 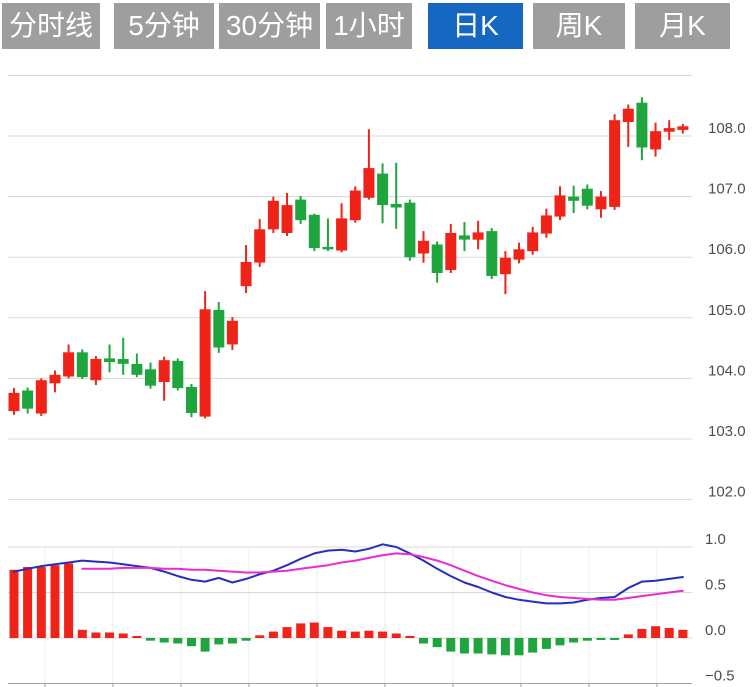 What do you see at coordinates (727, 128) in the screenshot?
I see `price-axis-label: 108.0` at bounding box center [727, 128].